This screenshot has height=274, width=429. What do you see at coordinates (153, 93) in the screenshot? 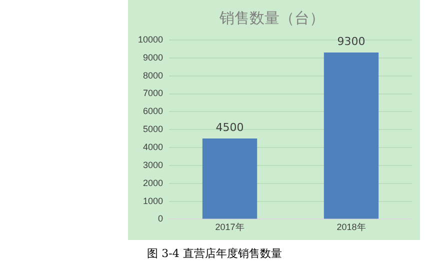
I see `y-tick-label: 7000` at bounding box center [153, 93].